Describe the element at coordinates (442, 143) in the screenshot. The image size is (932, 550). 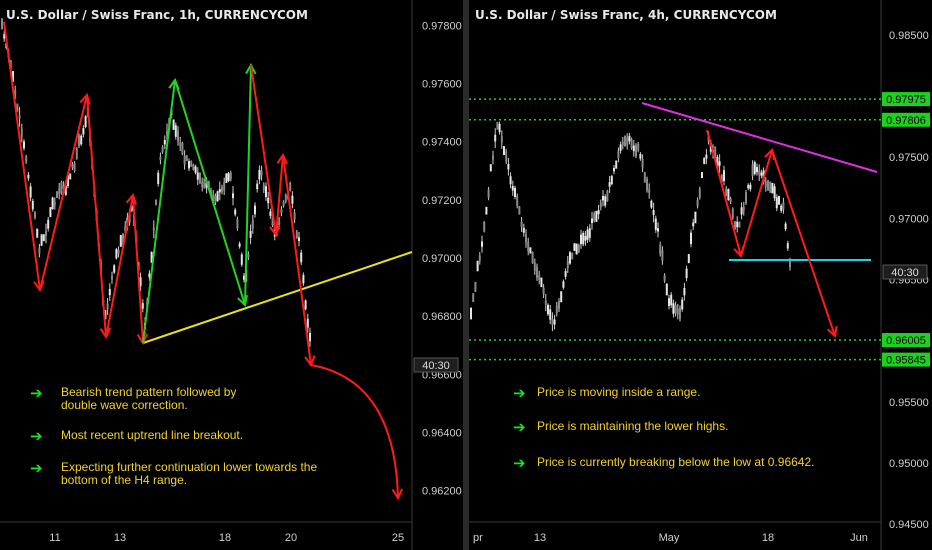
I see `y-tick-label: 0.97400` at that location.